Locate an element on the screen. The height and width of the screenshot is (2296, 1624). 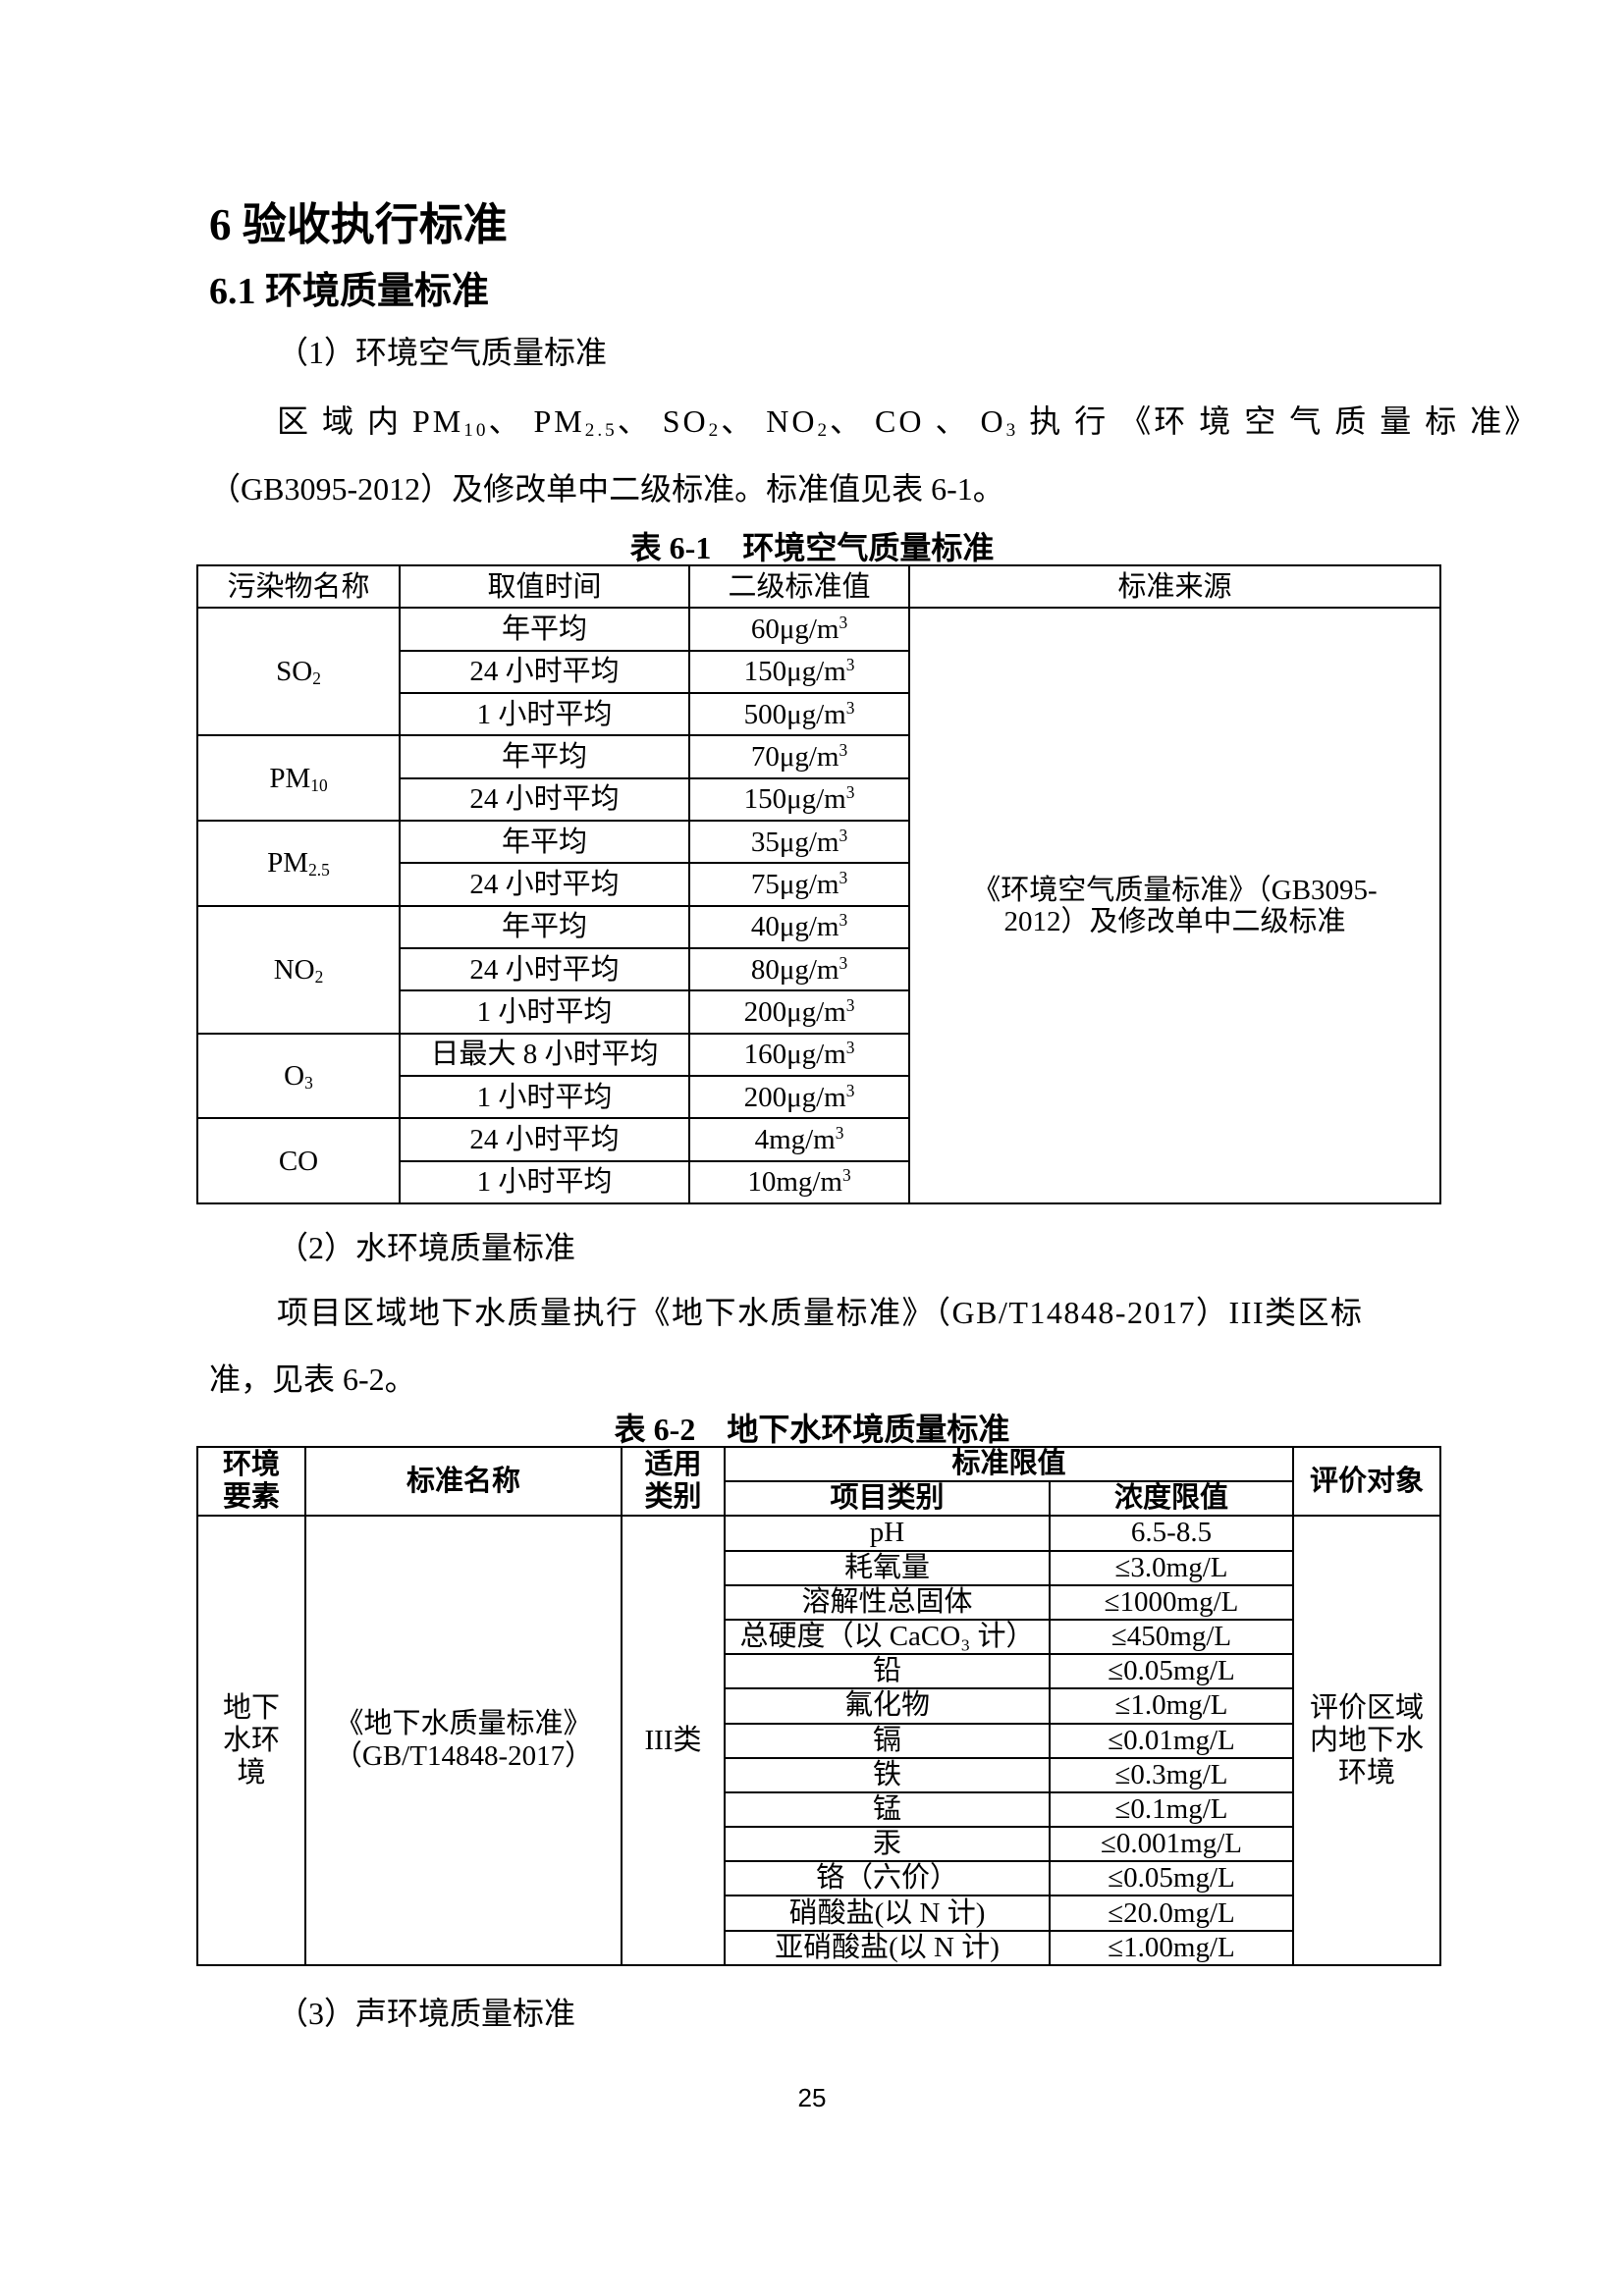
value-cell: 60μg/m3 is located at coordinates (799, 629).